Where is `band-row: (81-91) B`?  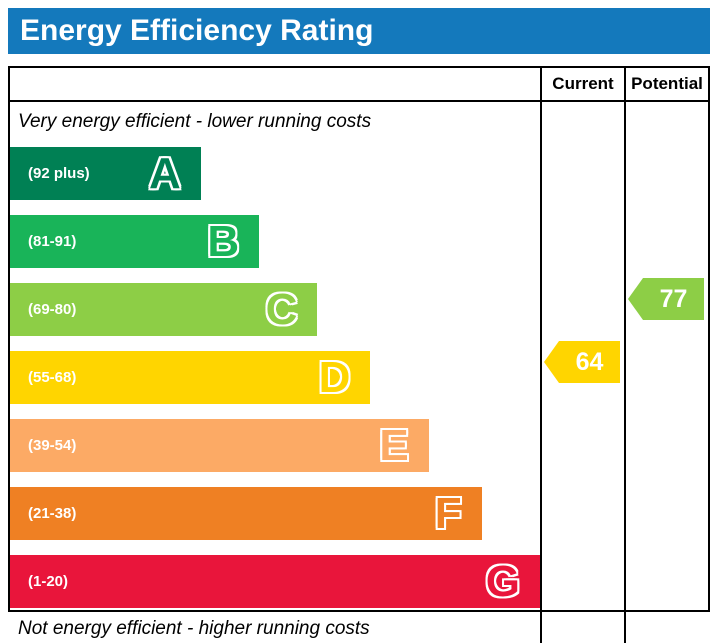 band-row: (81-91) B is located at coordinates (275, 246).